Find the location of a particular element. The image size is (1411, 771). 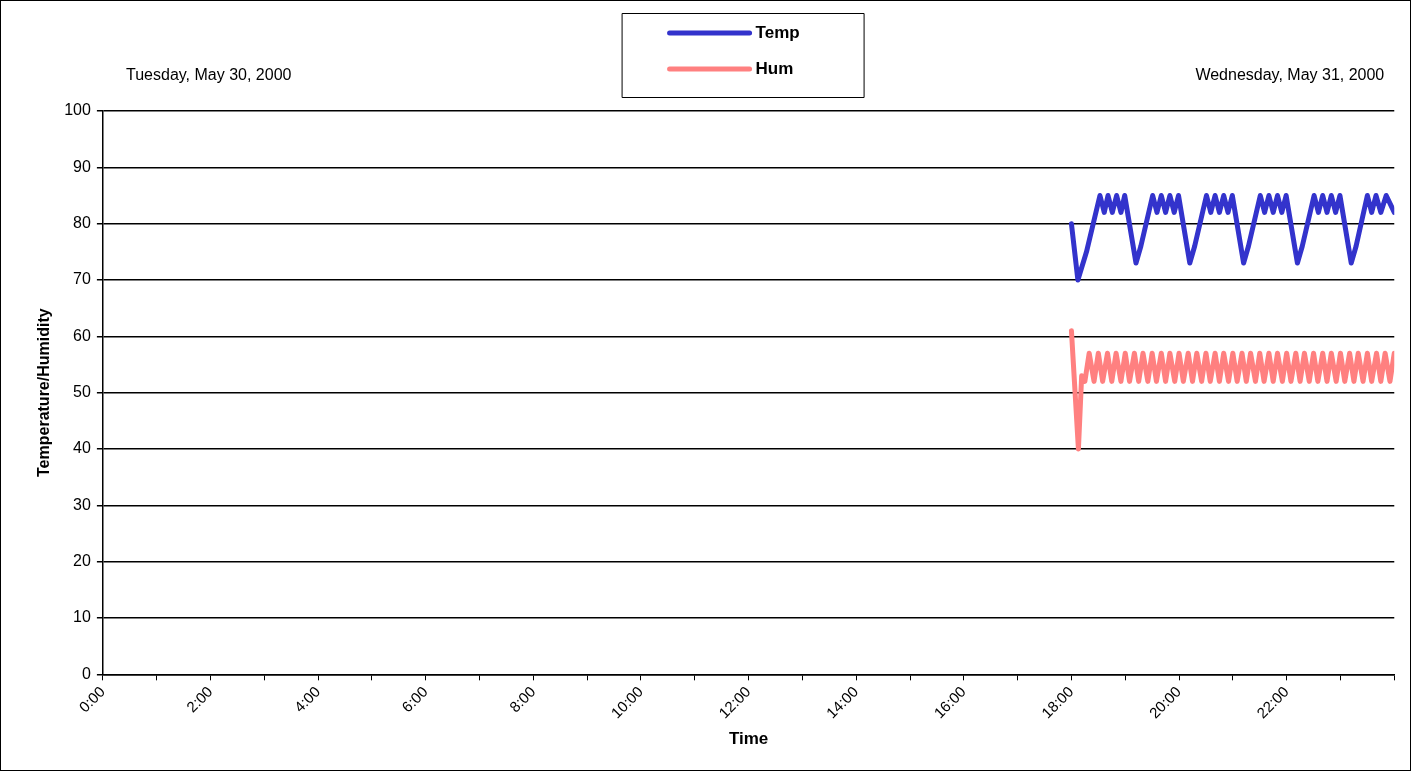

y-tick-label: 30 is located at coordinates (82, 504).